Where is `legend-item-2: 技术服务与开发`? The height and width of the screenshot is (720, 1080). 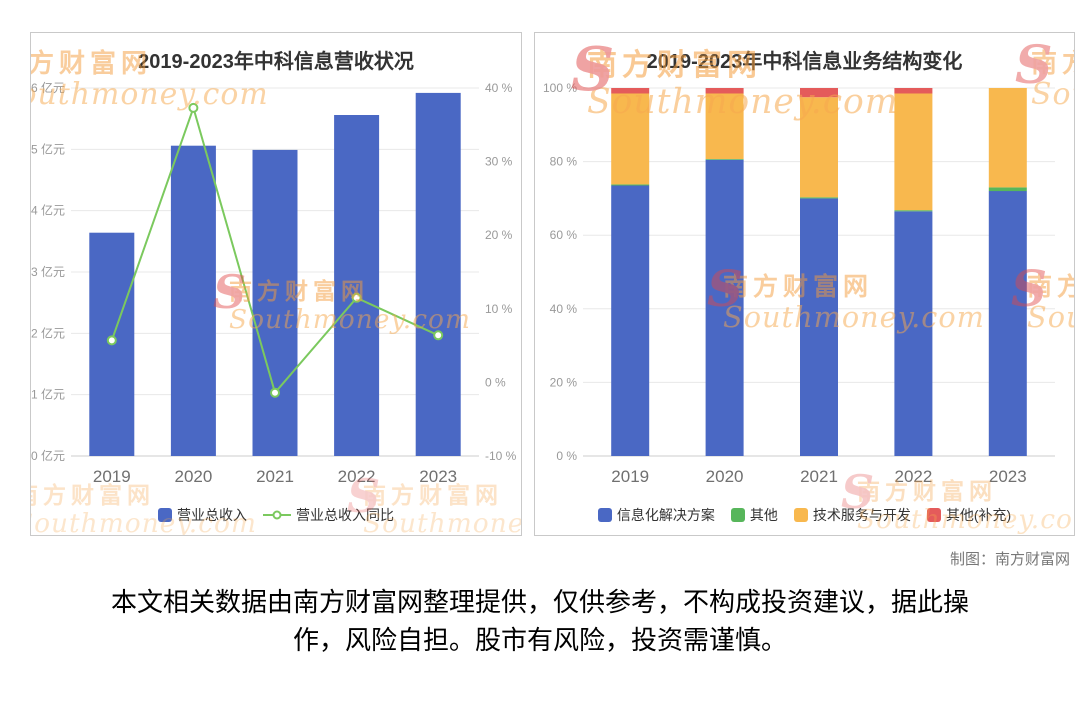 legend-item-2: 技术服务与开发 is located at coordinates (852, 515).